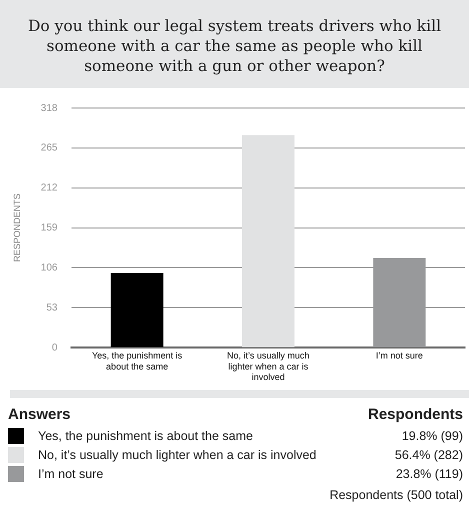 The image size is (469, 531). What do you see at coordinates (49, 148) in the screenshot?
I see `y-tick-label: 265` at bounding box center [49, 148].